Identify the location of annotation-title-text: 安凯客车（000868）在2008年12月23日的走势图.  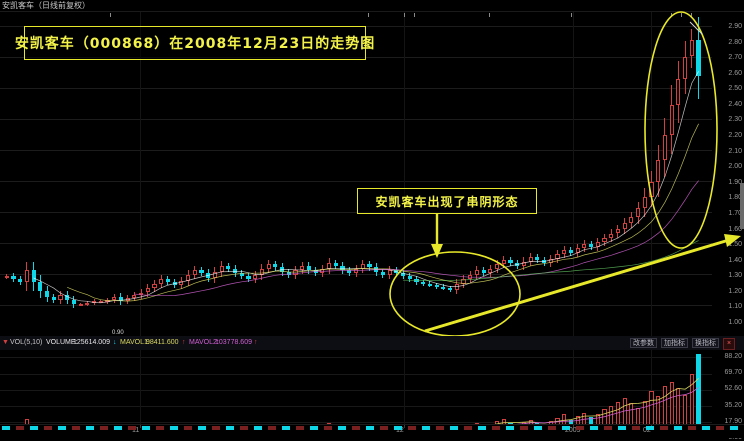
(195, 44).